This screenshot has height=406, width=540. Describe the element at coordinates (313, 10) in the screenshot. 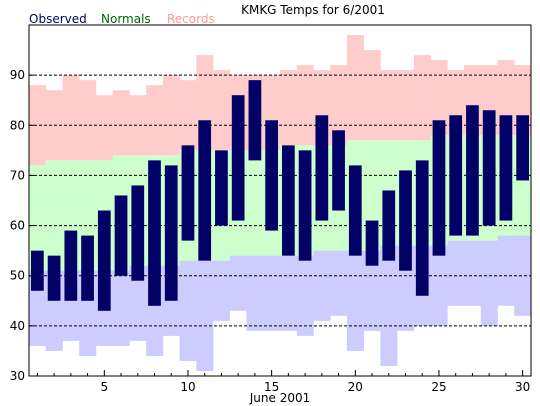

I see `chart-title: KMKG Temps for 6/2001` at that location.